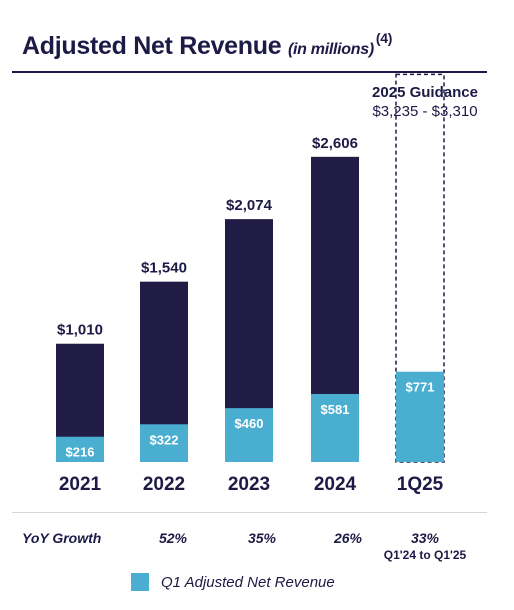 This screenshot has height=610, width=514. Describe the element at coordinates (80, 330) in the screenshot. I see `total-label-2021: $1,010` at that location.